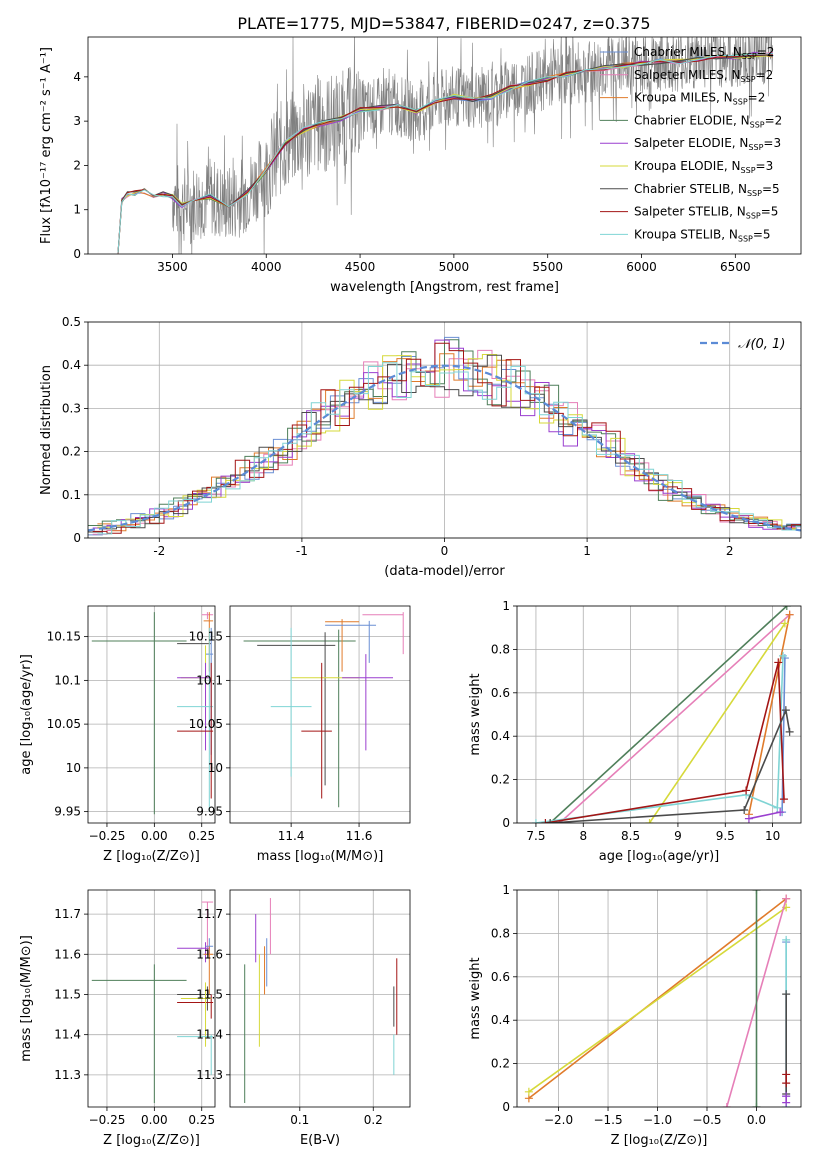 The height and width of the screenshot is (1170, 819). Describe the element at coordinates (154, 836) in the screenshot. I see `x-tick-label: 0.00` at that location.